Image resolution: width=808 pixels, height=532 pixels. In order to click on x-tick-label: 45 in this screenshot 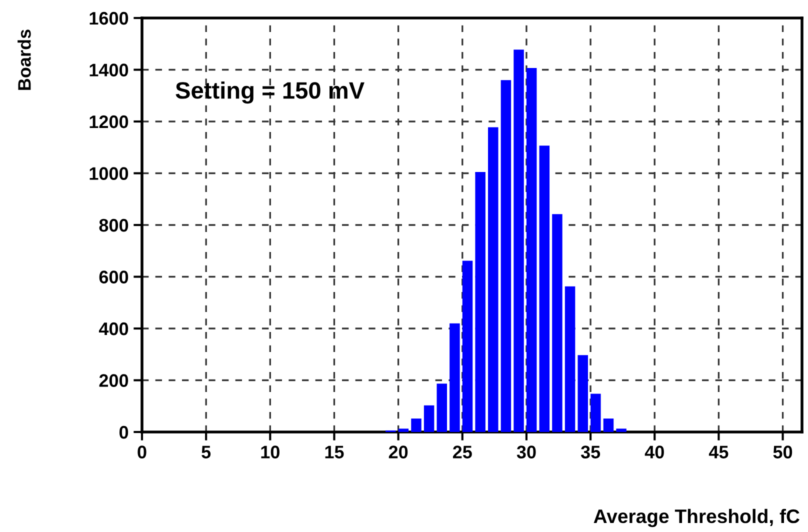, I will do `click(718, 452)`.